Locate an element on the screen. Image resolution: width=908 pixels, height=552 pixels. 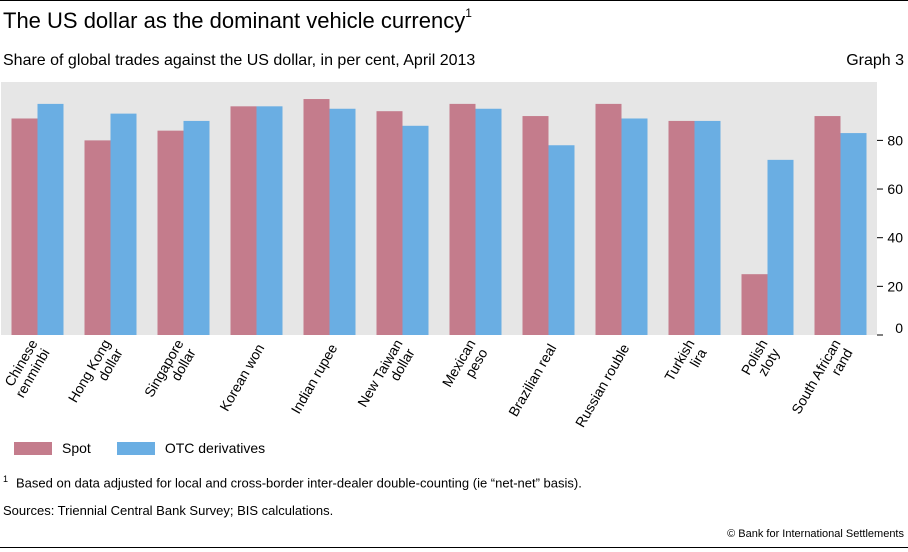
bar-otc-derivatives-korean-won is located at coordinates (269, 220).